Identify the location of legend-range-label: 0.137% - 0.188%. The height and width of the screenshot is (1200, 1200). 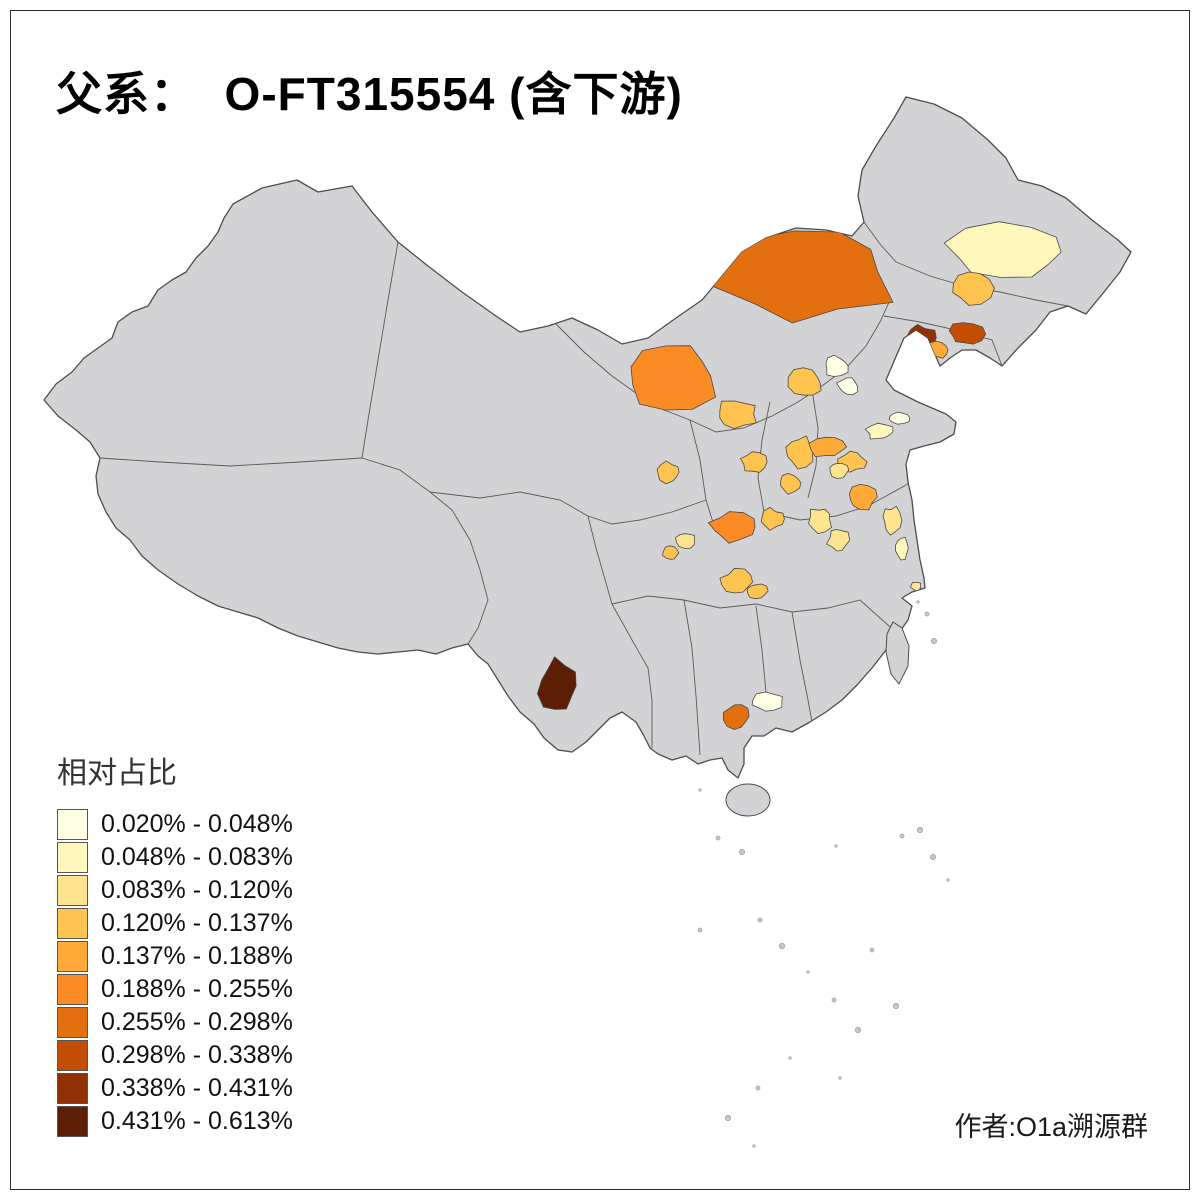
(197, 956).